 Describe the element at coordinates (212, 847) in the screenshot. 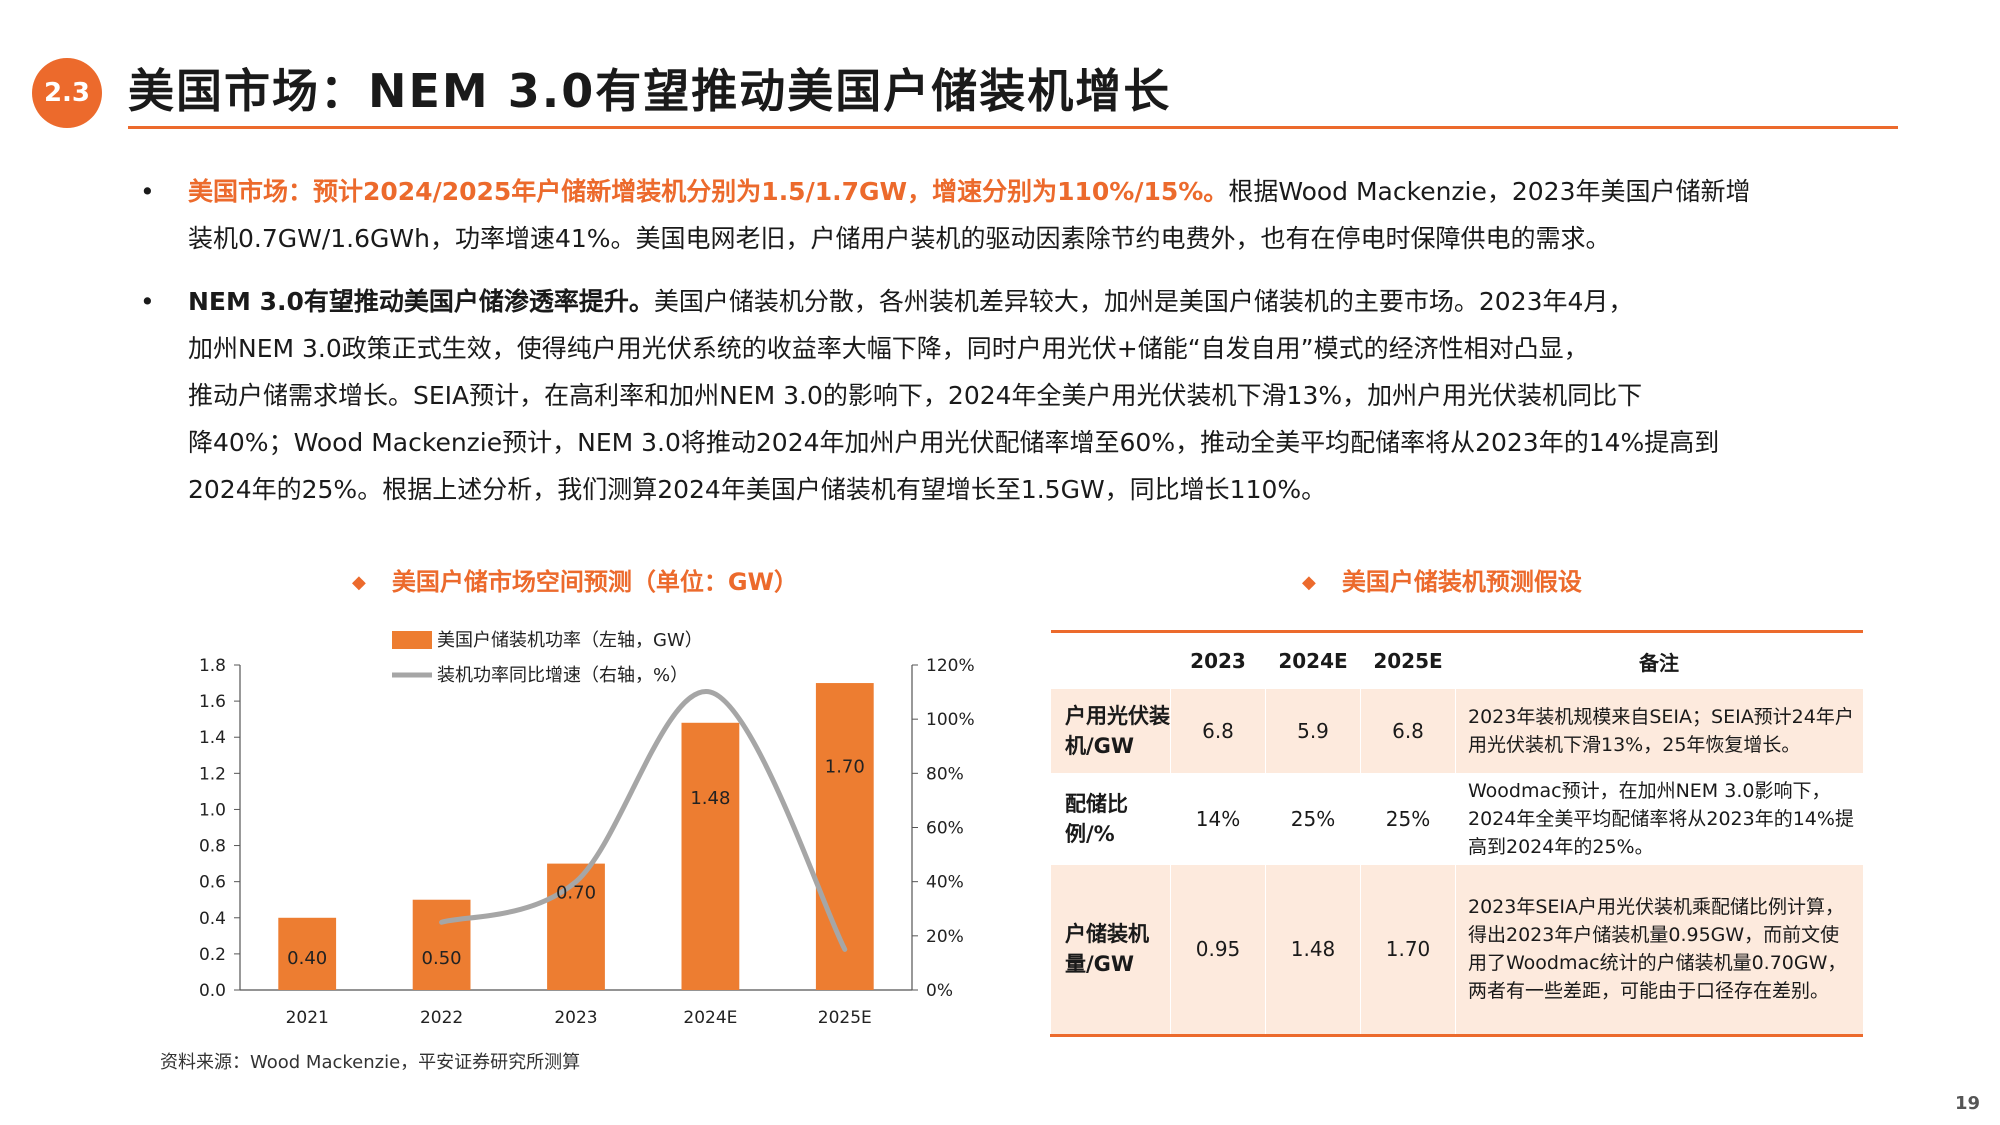

I see `y-tick-label: 0.8` at that location.